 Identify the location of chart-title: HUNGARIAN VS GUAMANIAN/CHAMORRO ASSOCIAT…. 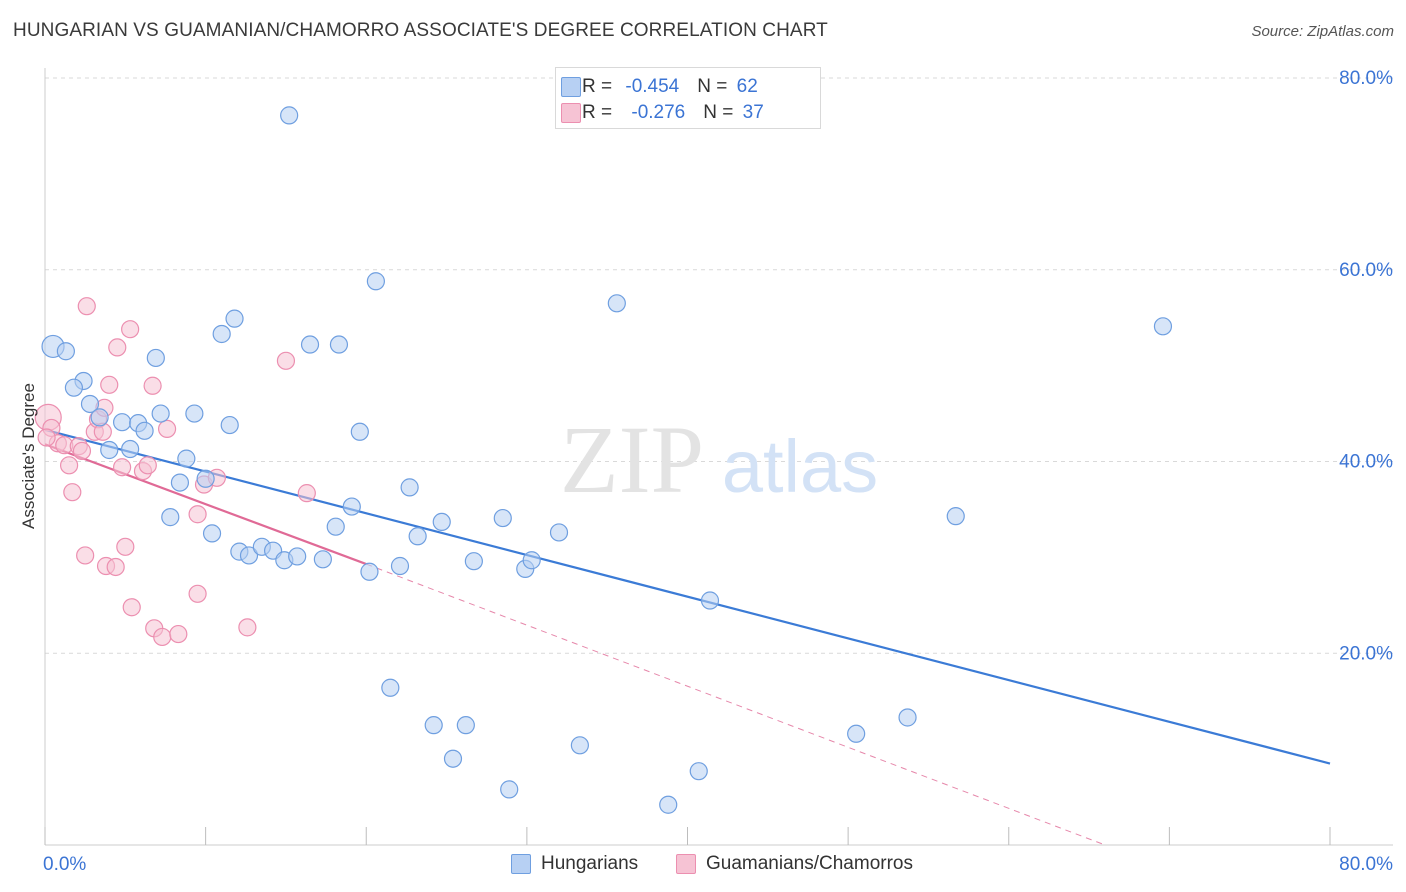
(420, 30).